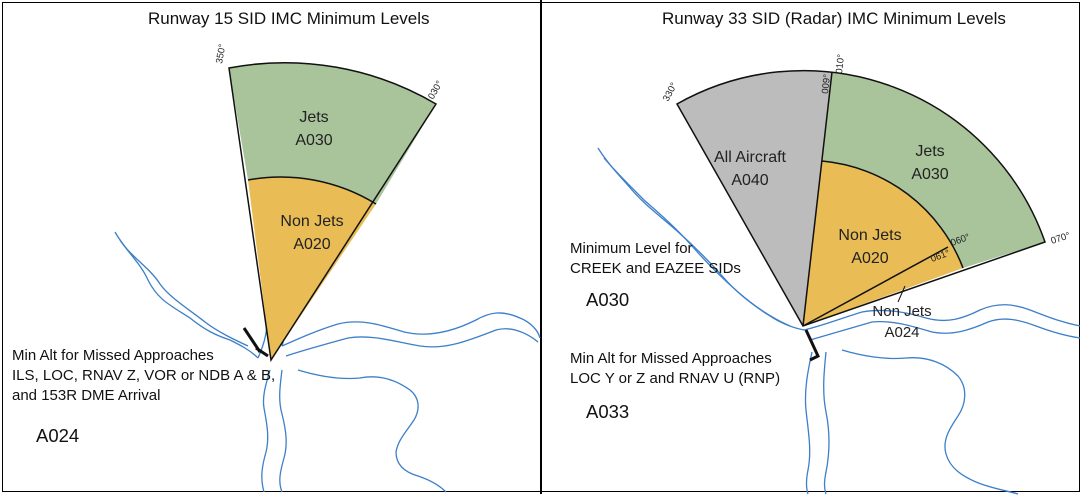 The width and height of the screenshot is (1084, 496). What do you see at coordinates (607, 411) in the screenshot?
I see `right-missed-note-level: A033` at bounding box center [607, 411].